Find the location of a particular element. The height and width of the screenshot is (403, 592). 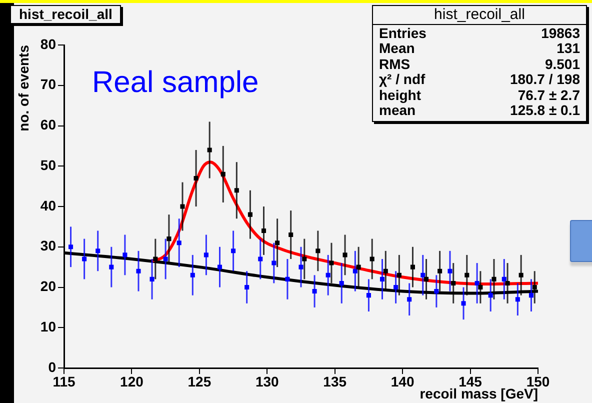

text: 131 is located at coordinates (568, 48).